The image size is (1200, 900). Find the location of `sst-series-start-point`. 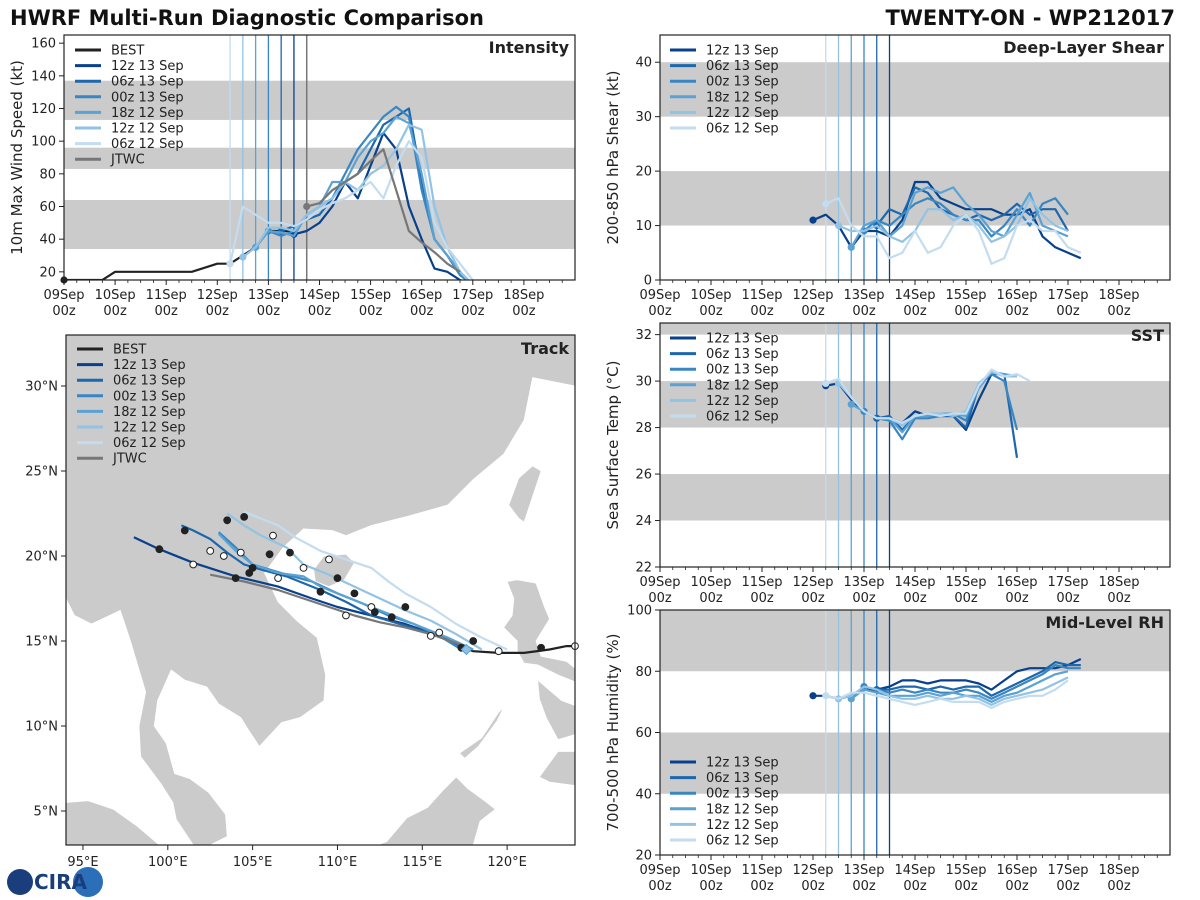

sst-series-start-point is located at coordinates (826, 383).